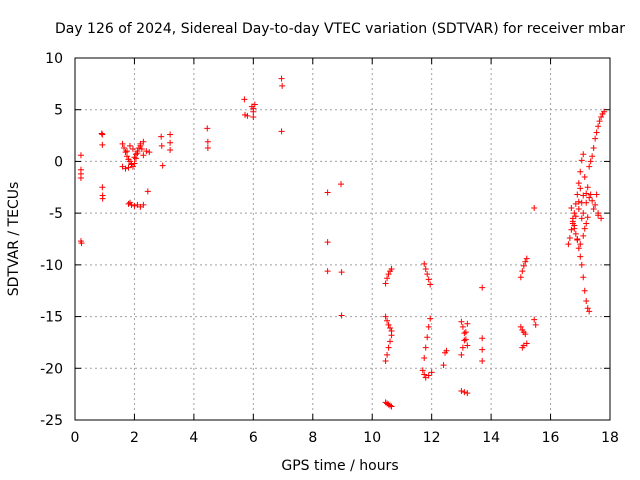 Image resolution: width=640 pixels, height=480 pixels. Describe the element at coordinates (491, 438) in the screenshot. I see `x-tick-label: 14` at that location.